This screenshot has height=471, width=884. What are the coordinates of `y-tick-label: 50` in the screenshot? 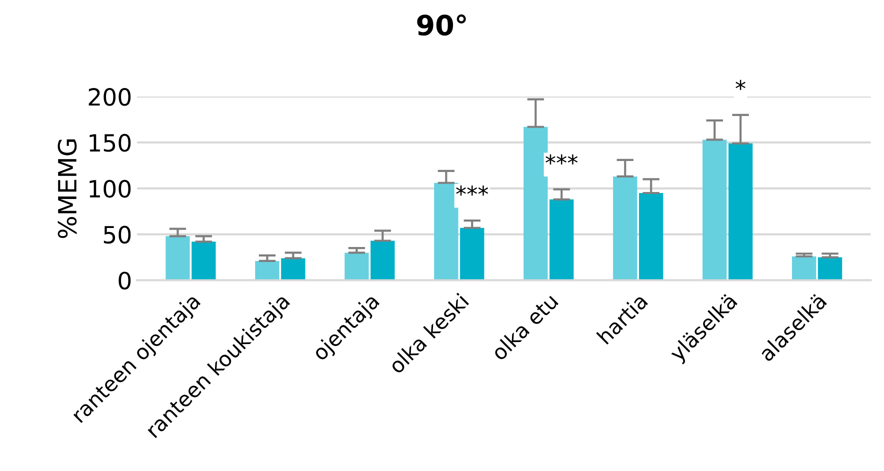 It's located at (117, 235).